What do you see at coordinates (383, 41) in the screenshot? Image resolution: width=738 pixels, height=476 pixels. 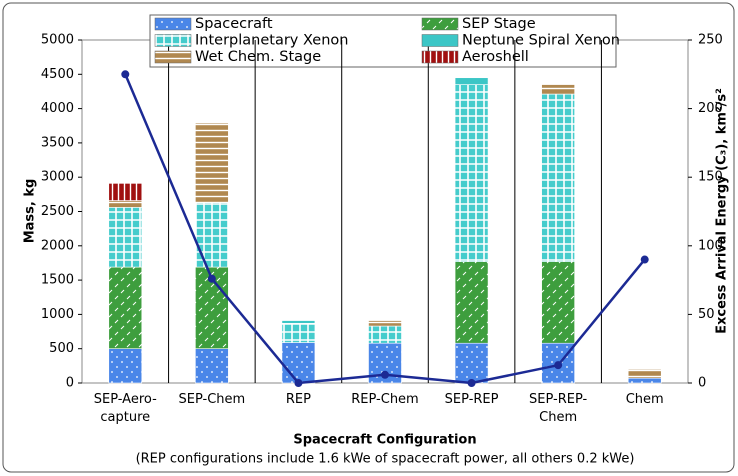 I see `legend` at bounding box center [383, 41].